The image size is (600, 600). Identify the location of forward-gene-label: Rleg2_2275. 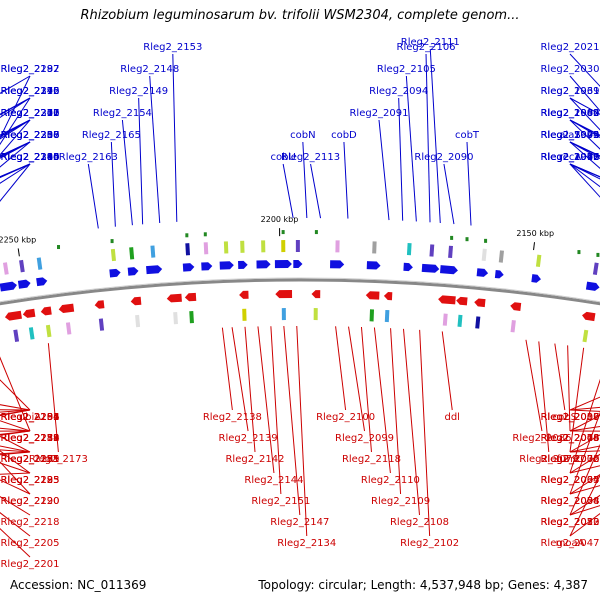
(29, 91).